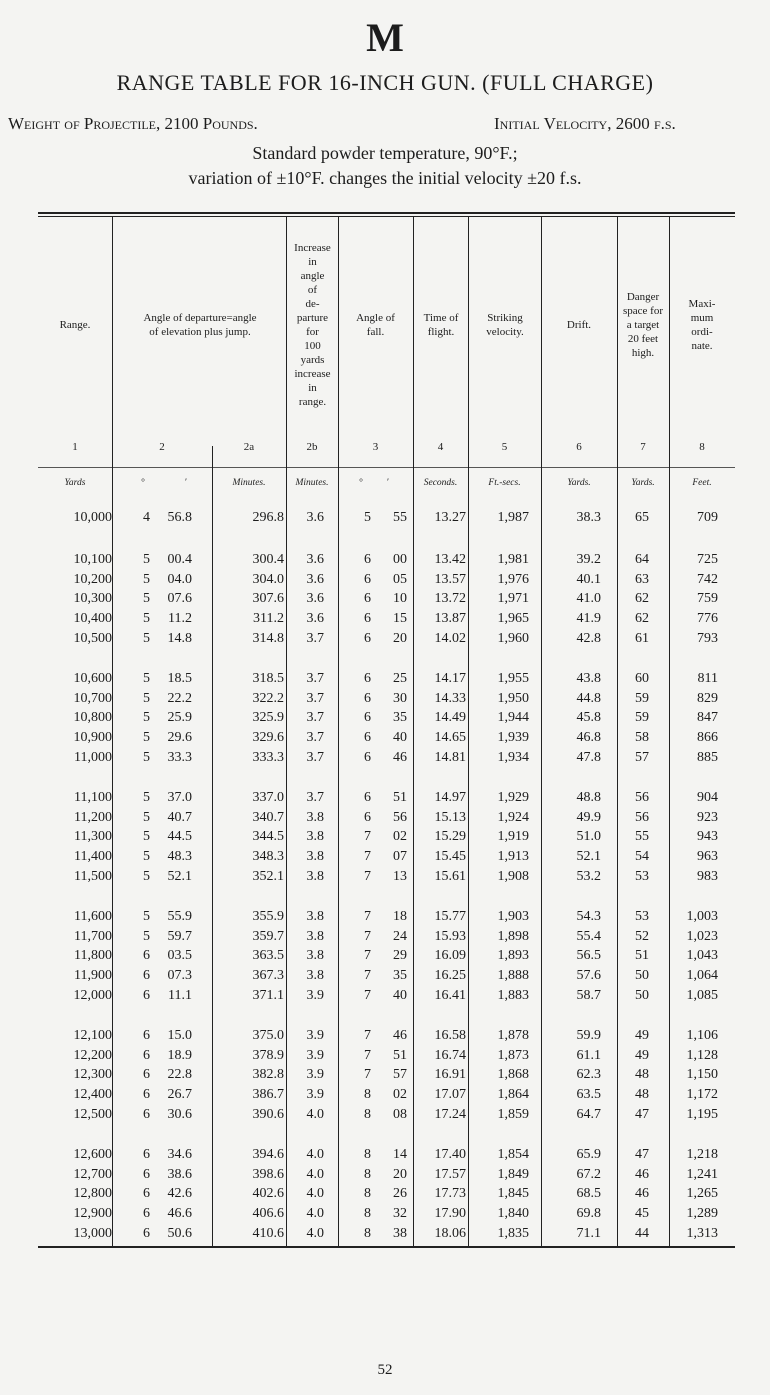 This screenshot has width=770, height=1395. I want to click on cell-time-of-flight: 14.65, so click(450, 738).